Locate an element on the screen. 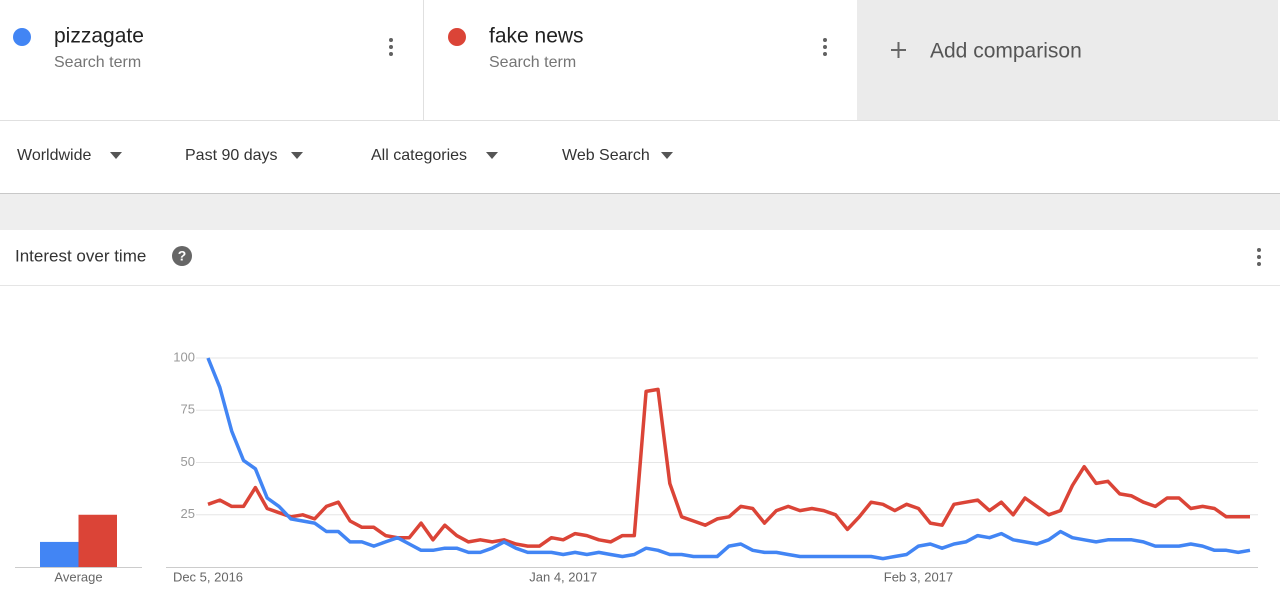 This screenshot has width=1280, height=614. help-glyph: ? is located at coordinates (182, 256).